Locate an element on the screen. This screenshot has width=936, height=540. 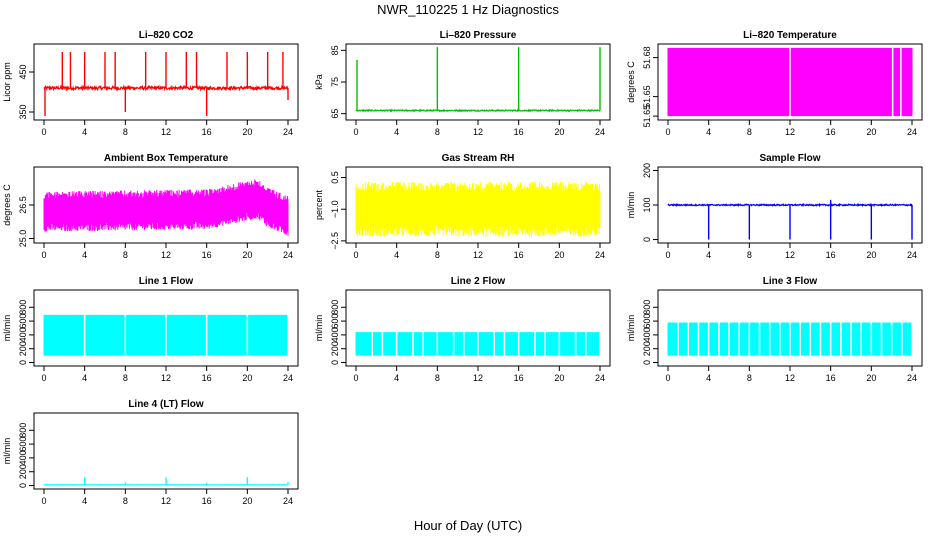
y-tick-label: 350 is located at coordinates (23, 111).